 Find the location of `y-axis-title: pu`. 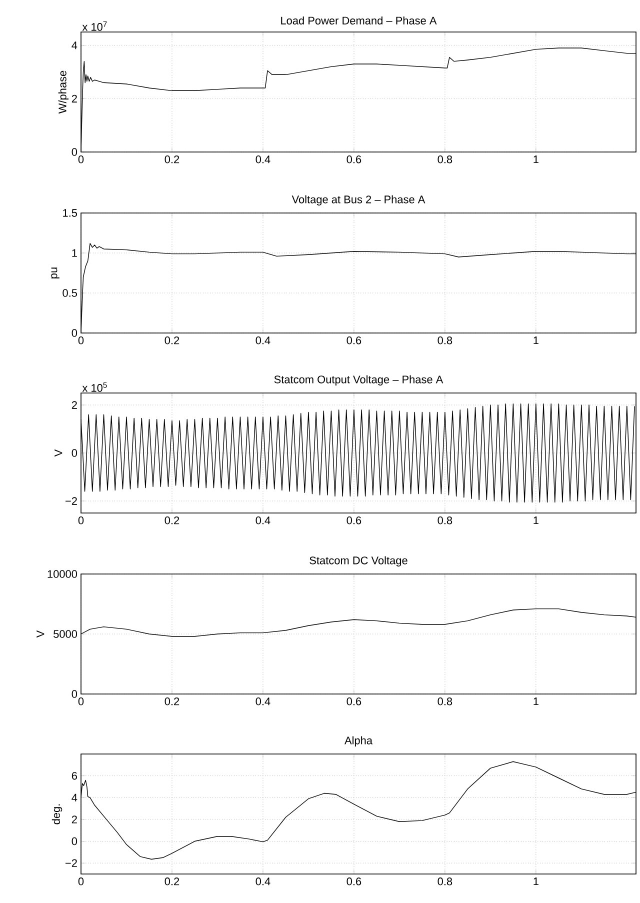

y-axis-title: pu is located at coordinates (55, 273).